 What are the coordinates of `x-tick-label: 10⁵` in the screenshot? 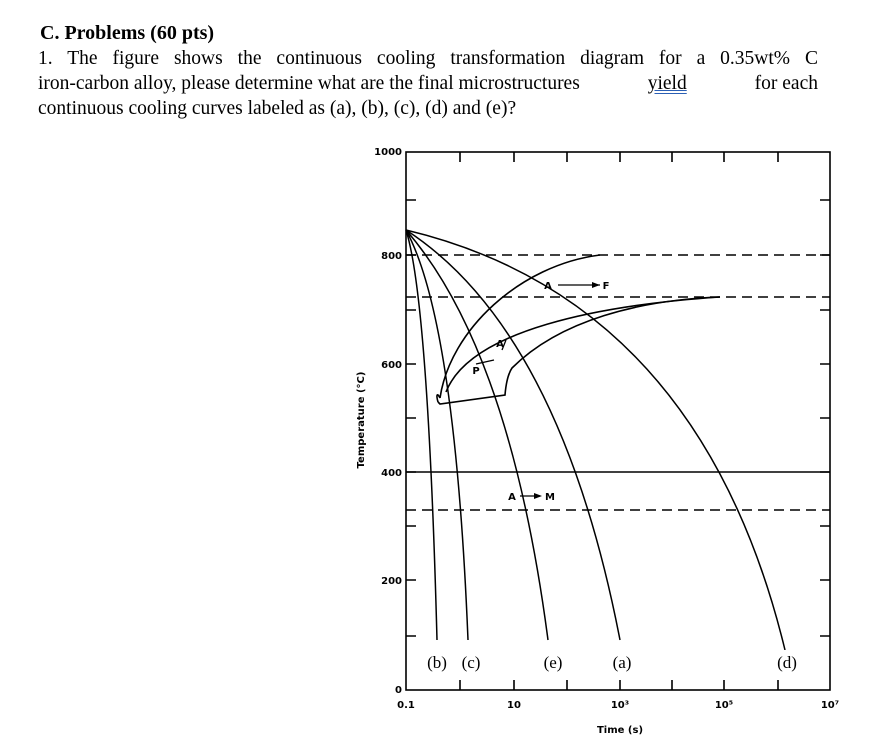 It's located at (724, 705).